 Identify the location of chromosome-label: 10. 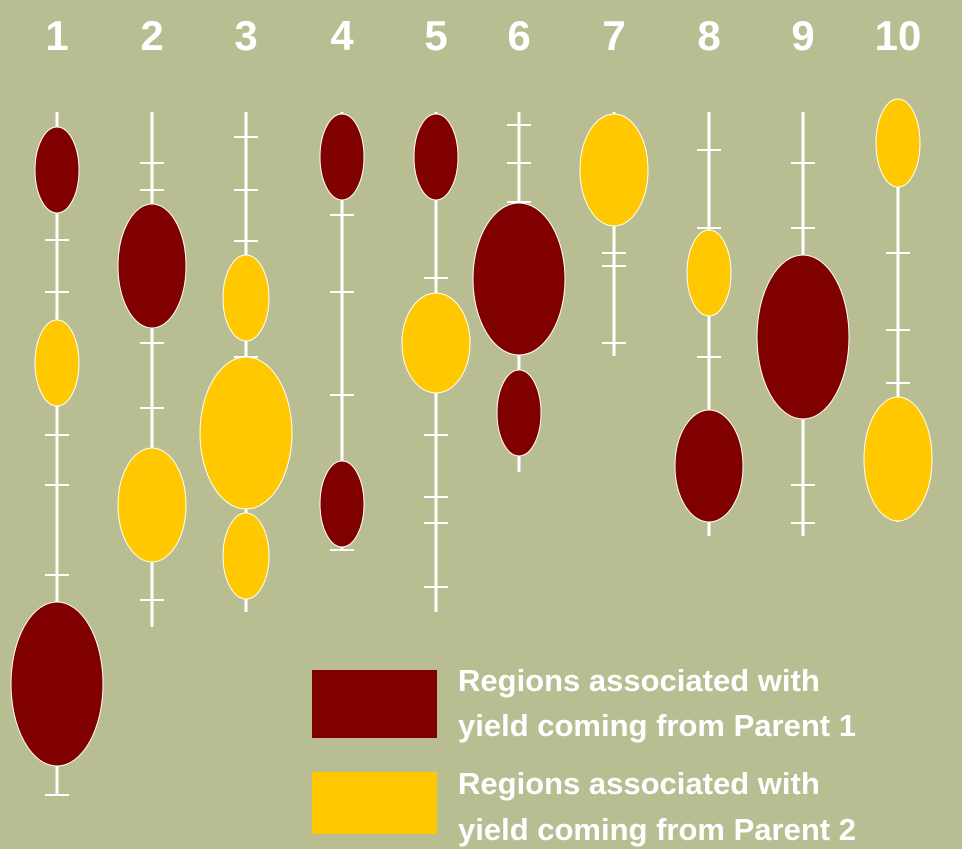
(898, 35).